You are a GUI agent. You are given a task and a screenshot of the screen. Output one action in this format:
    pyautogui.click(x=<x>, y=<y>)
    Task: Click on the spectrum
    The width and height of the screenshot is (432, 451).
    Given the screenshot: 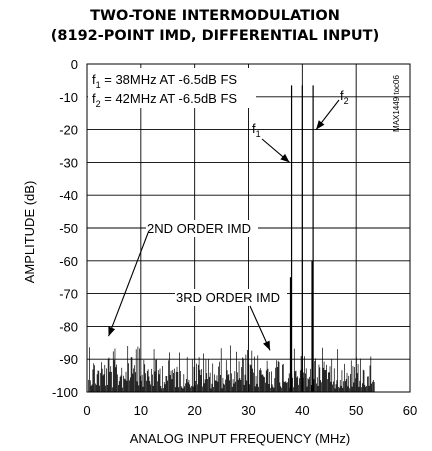 What is the action you would take?
    pyautogui.click(x=231, y=368)
    